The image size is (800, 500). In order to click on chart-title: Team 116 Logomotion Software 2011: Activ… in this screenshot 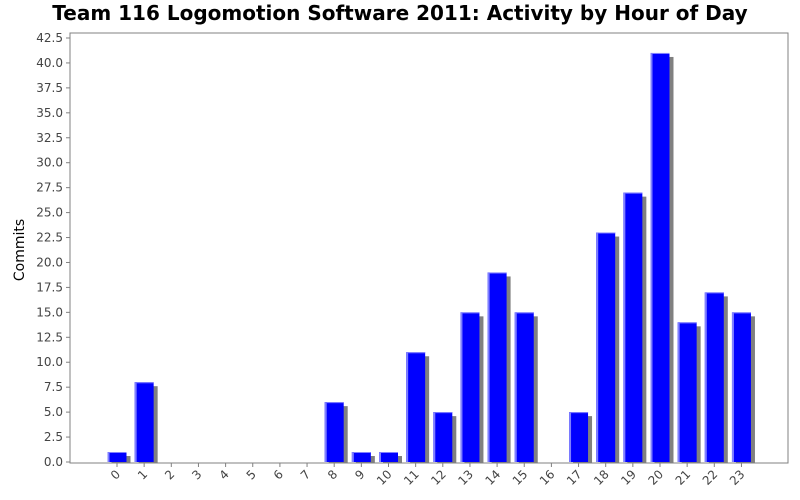, I will do `click(400, 13)`.